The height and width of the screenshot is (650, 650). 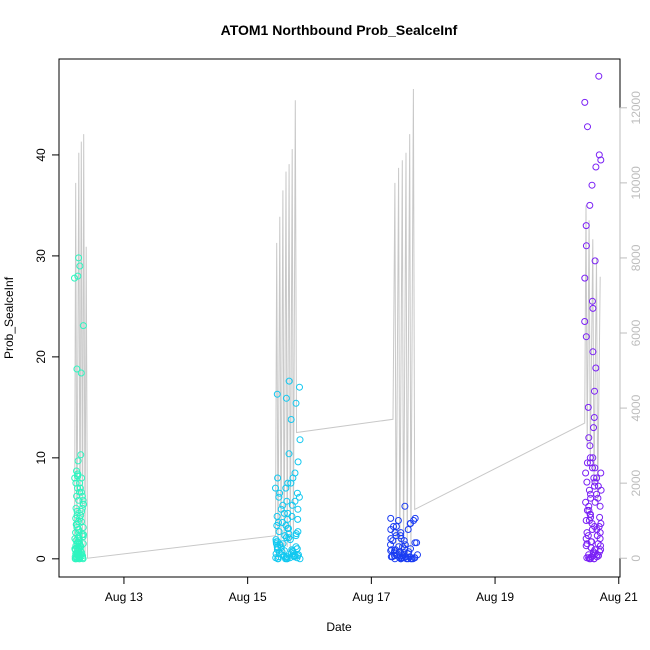 What do you see at coordinates (124, 597) in the screenshot?
I see `x-tick-label: Aug 13` at bounding box center [124, 597].